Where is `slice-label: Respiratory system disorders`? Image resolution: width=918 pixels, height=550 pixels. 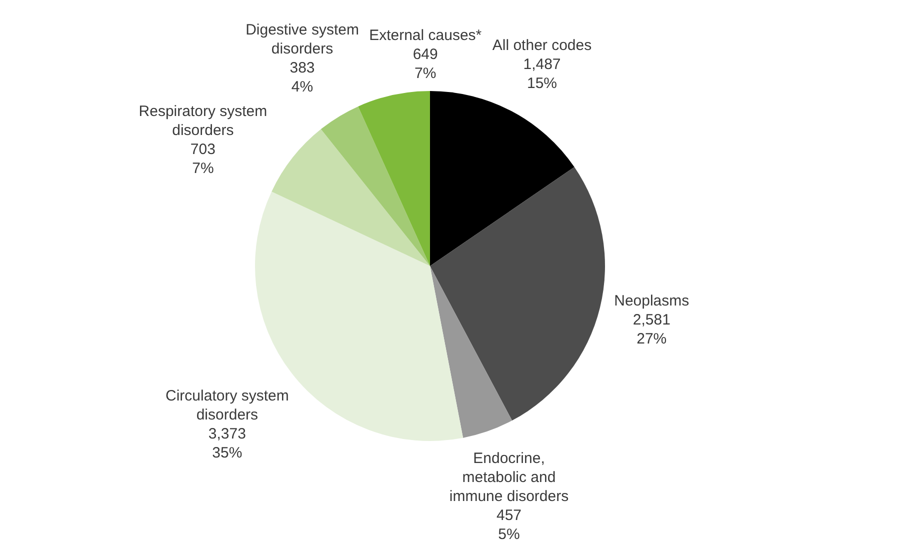 slice-label: Respiratory system disorders is located at coordinates (203, 120).